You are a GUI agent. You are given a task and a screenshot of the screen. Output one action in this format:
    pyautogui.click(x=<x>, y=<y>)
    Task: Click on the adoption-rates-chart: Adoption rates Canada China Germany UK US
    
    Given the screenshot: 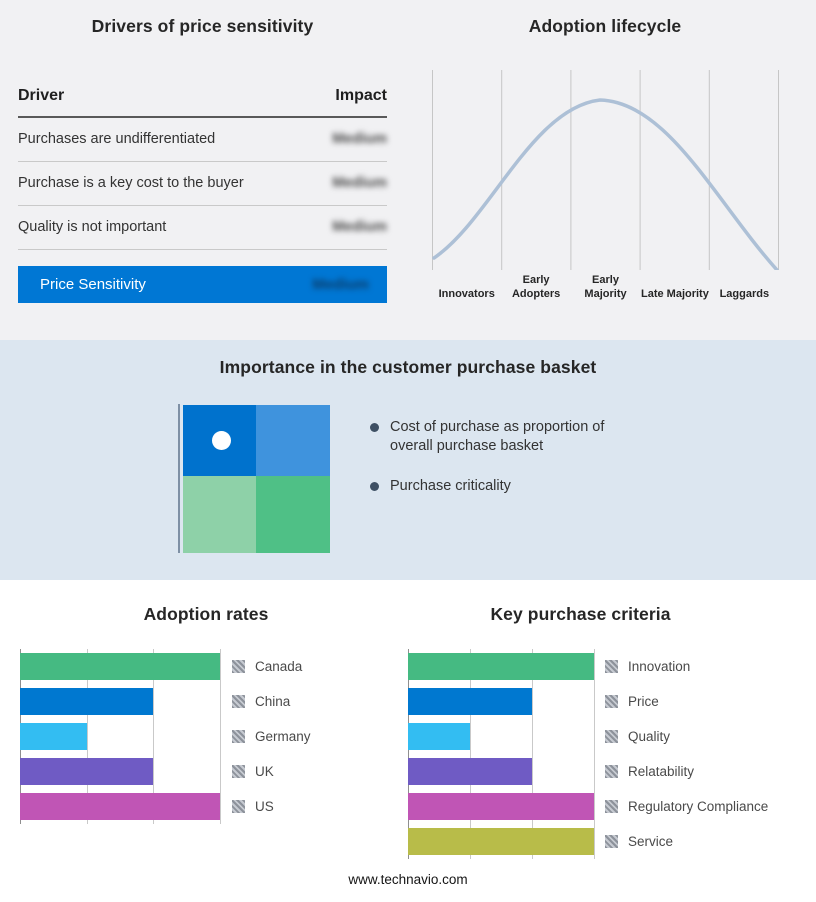 What is the action you would take?
    pyautogui.click(x=206, y=714)
    